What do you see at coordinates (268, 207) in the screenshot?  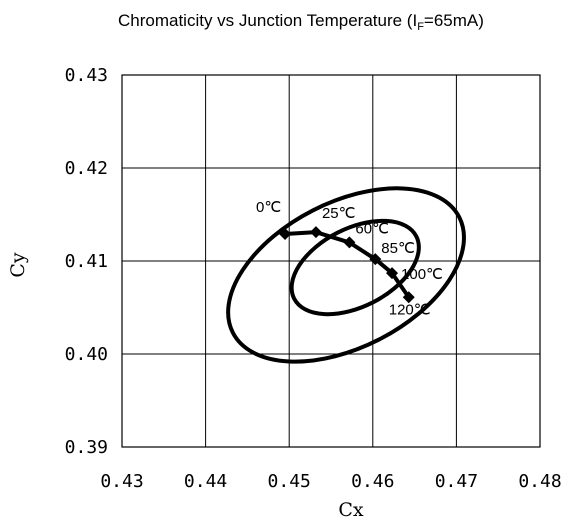 I see `data-point-label: 0℃` at bounding box center [268, 207].